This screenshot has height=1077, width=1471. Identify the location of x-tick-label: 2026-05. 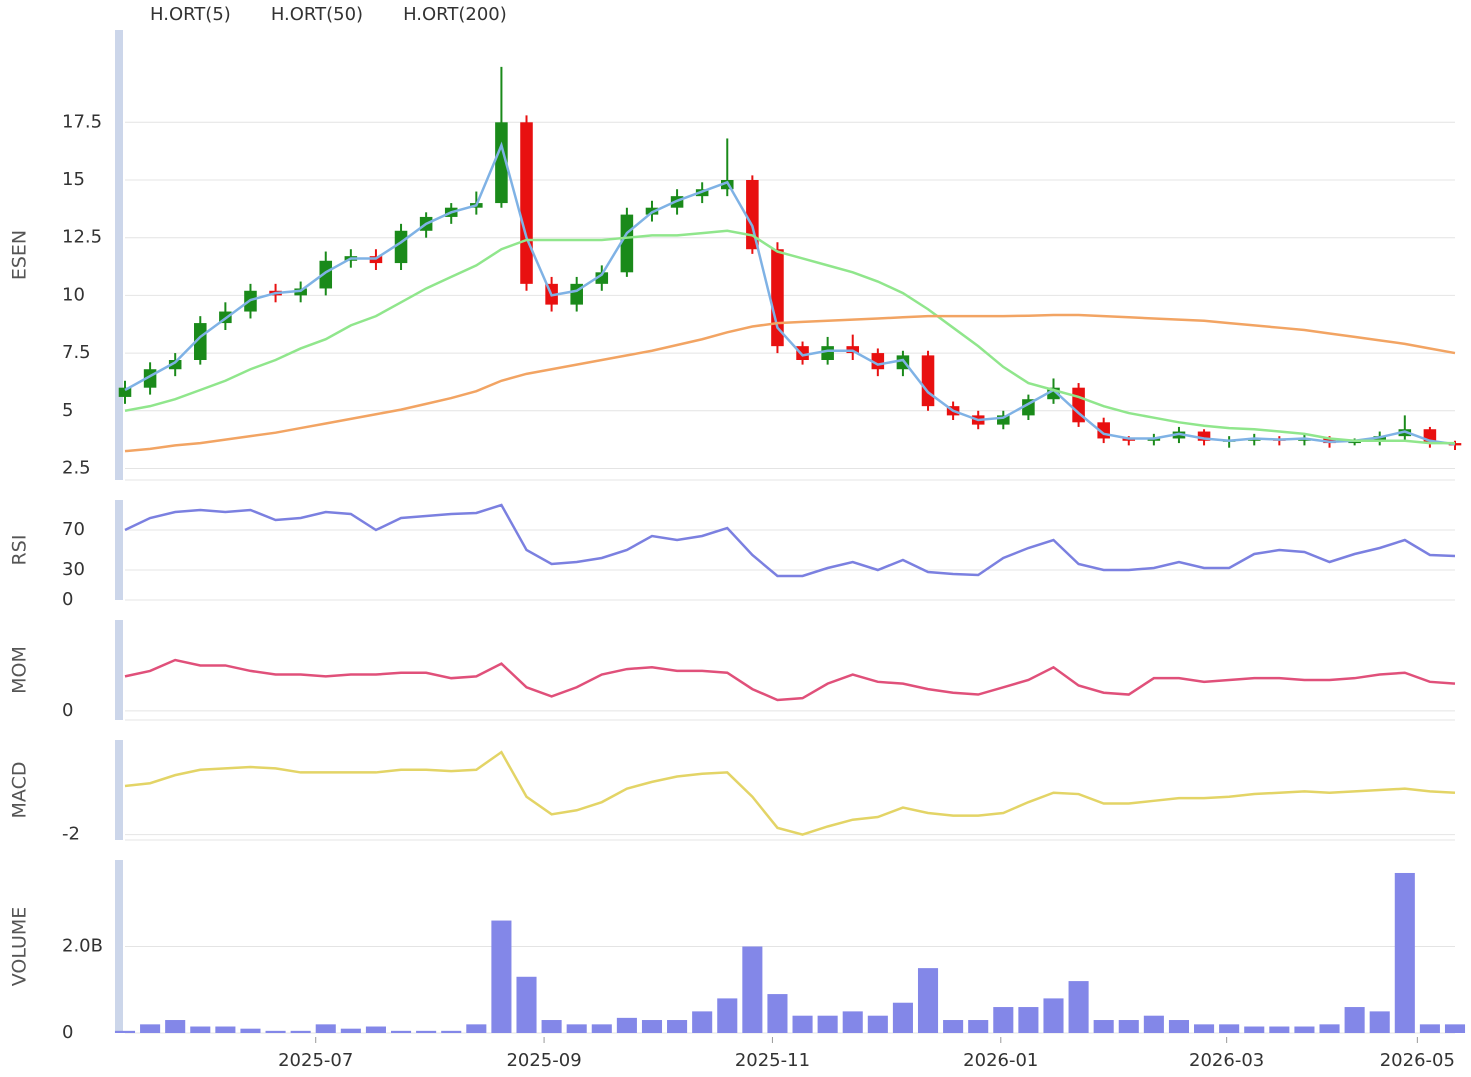
(1417, 1060).